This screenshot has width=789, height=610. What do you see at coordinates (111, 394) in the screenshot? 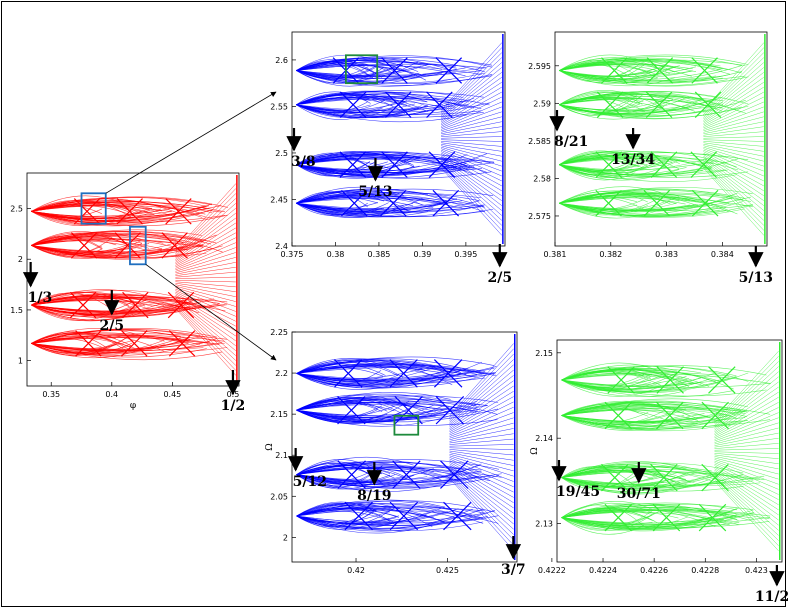
I see `x-tick-label: 0.4` at bounding box center [111, 394].